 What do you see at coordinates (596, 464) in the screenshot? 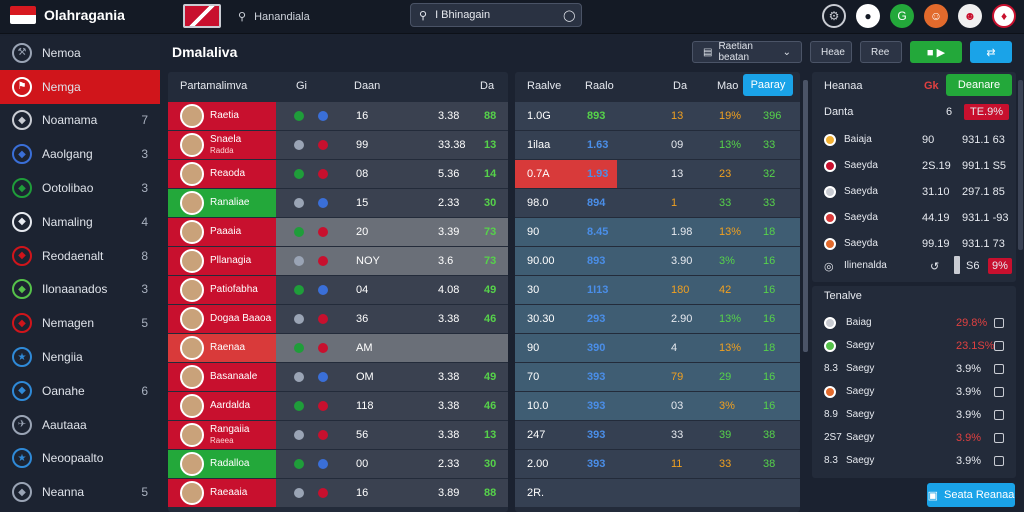
I see `stat-b: 393` at bounding box center [596, 464].